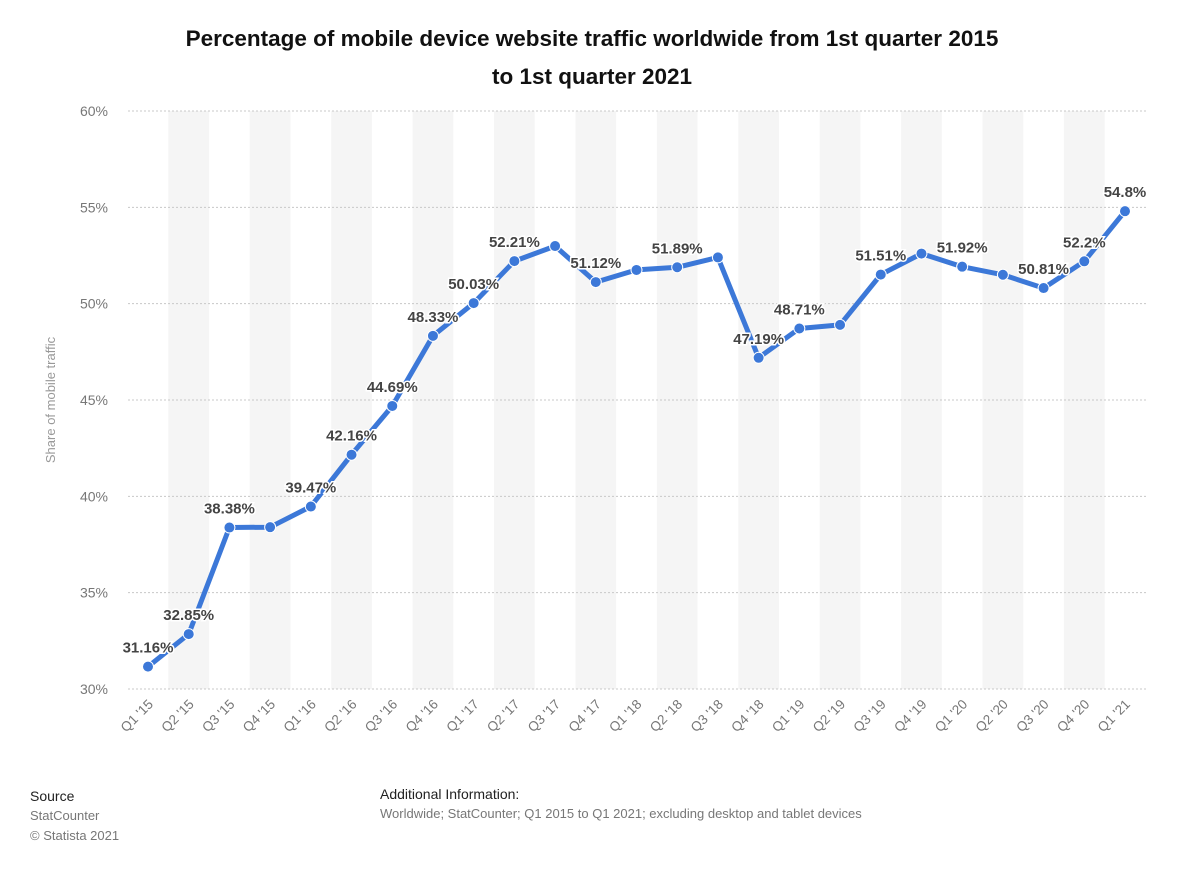  Describe the element at coordinates (592, 76) in the screenshot. I see `chart-title-line-2: to 1st quarter 2021` at that location.